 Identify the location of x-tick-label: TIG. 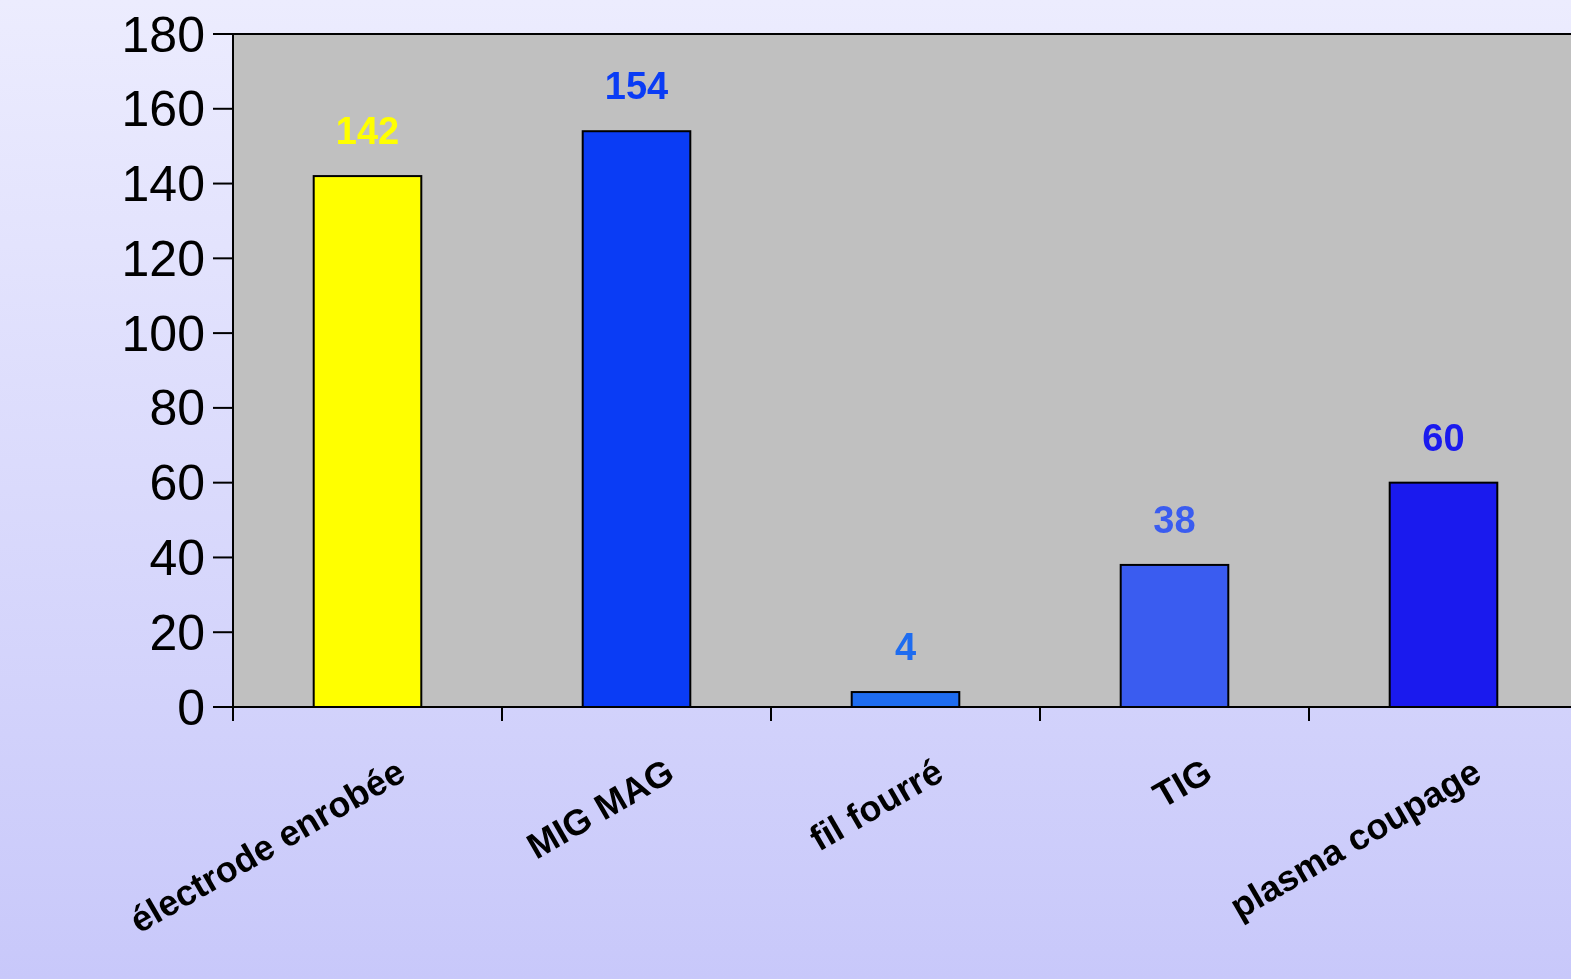
(1182, 783).